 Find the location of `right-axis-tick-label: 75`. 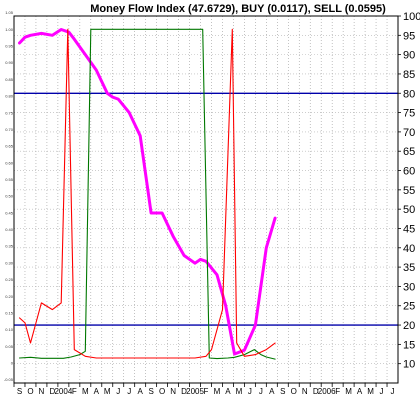

right-axis-tick-label: 75 is located at coordinates (409, 114).